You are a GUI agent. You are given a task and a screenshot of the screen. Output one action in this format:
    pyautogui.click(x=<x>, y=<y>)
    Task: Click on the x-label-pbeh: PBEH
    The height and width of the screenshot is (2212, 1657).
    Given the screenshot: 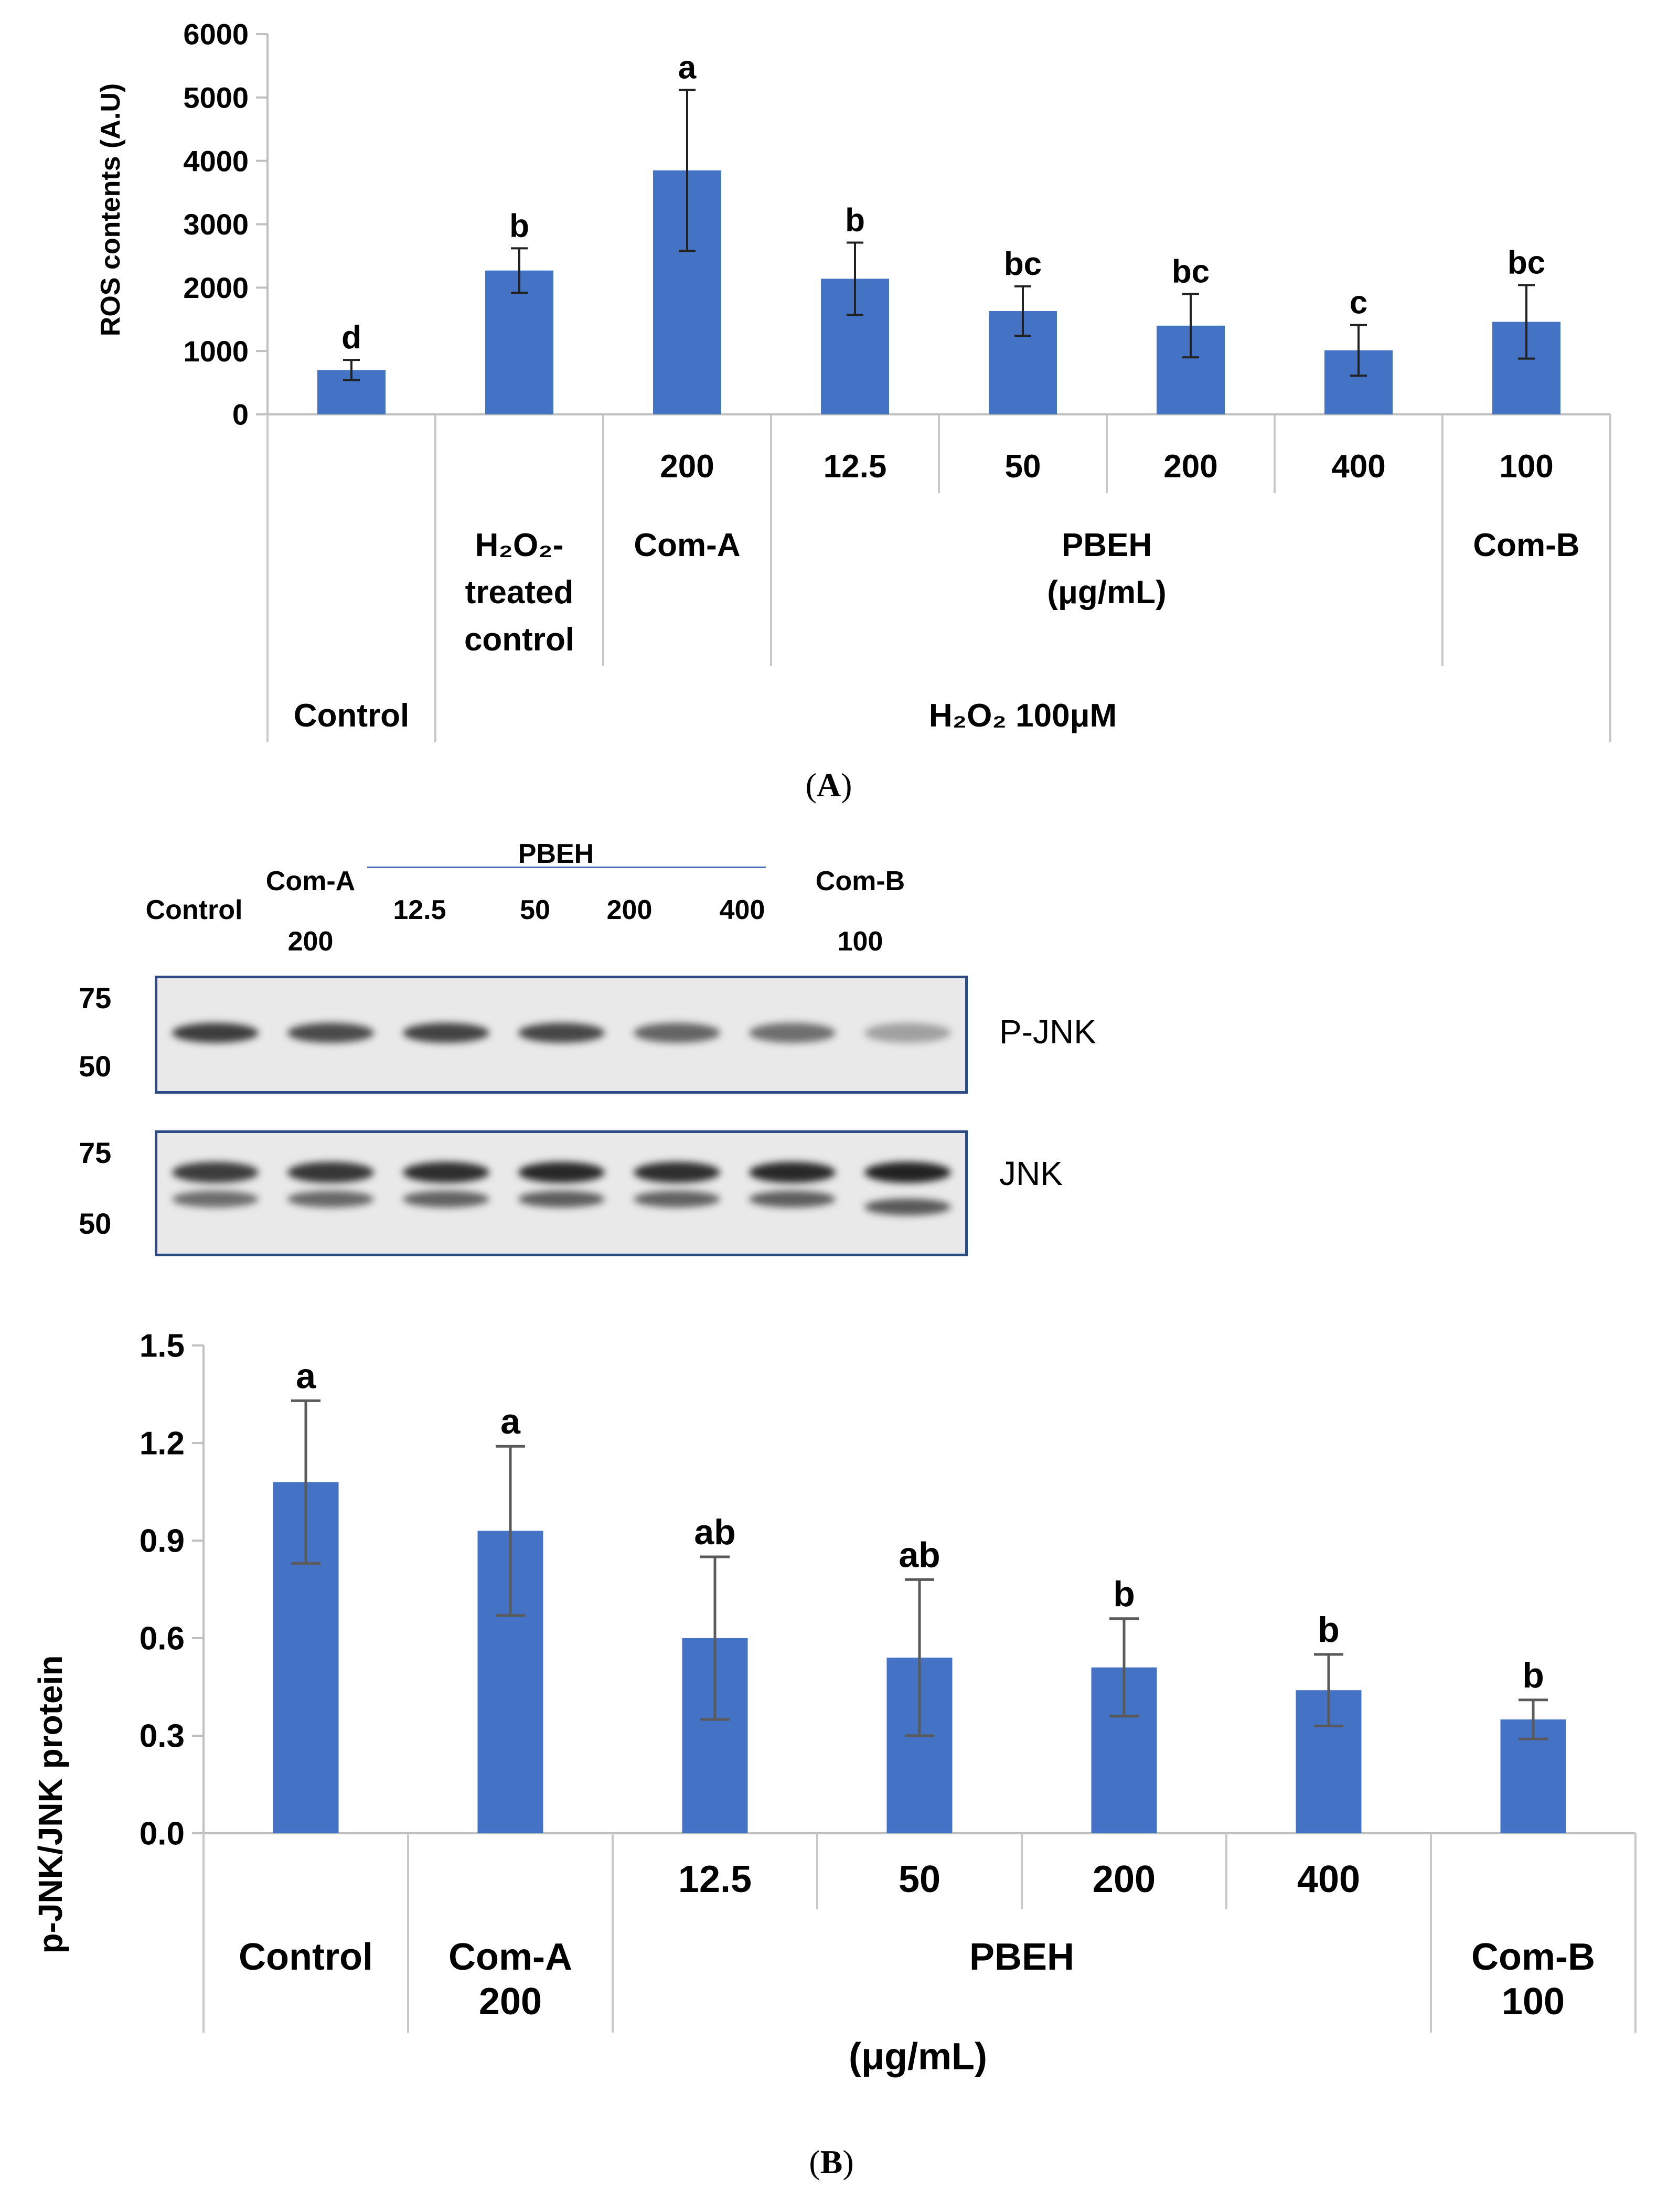 What is the action you would take?
    pyautogui.click(x=1021, y=1957)
    